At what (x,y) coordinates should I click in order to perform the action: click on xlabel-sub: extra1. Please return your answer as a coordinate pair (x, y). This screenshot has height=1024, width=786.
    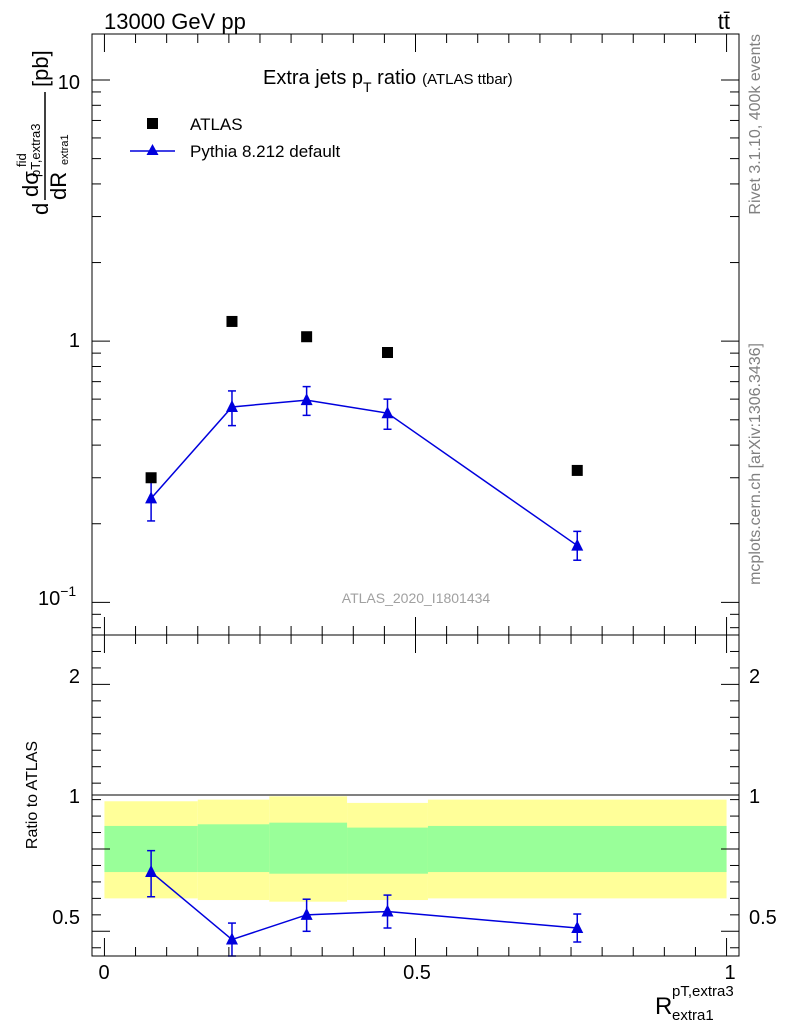
    Looking at the image, I should click on (693, 1015).